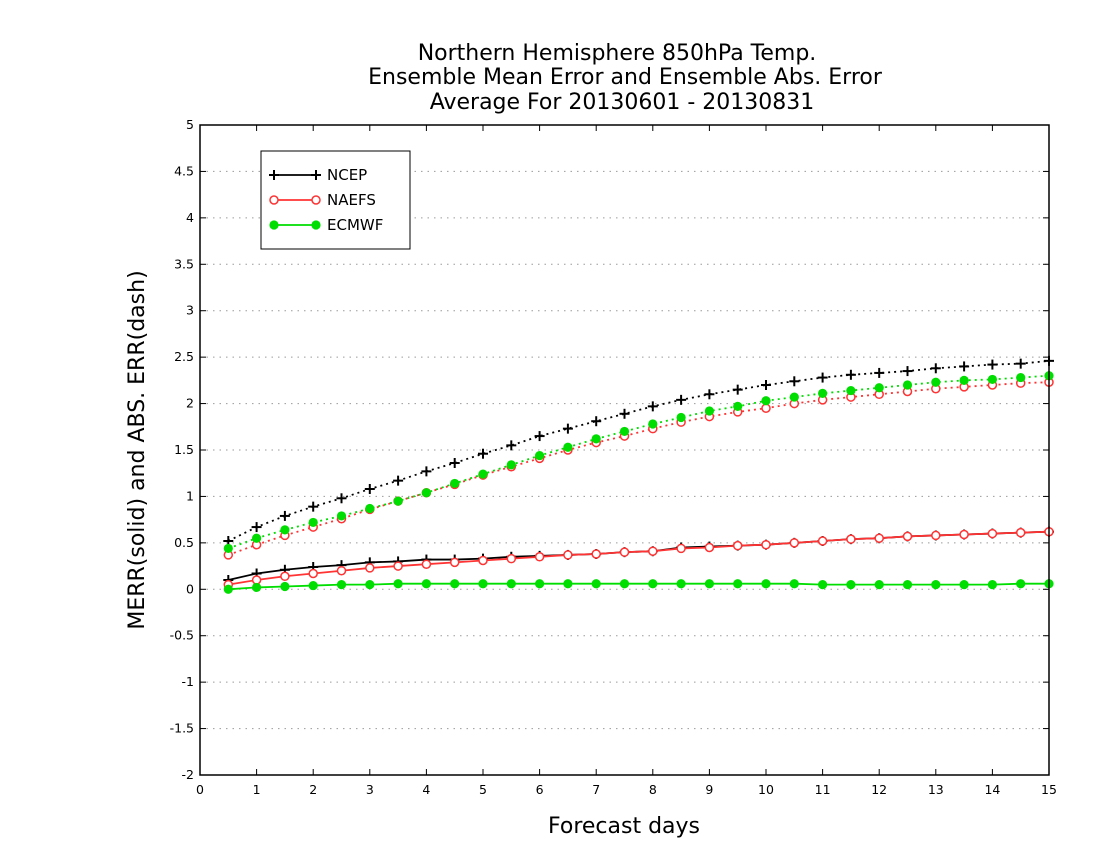 Image resolution: width=1100 pixels, height=850 pixels. I want to click on legend-item-ecmwf: ECMWF, so click(326, 225).